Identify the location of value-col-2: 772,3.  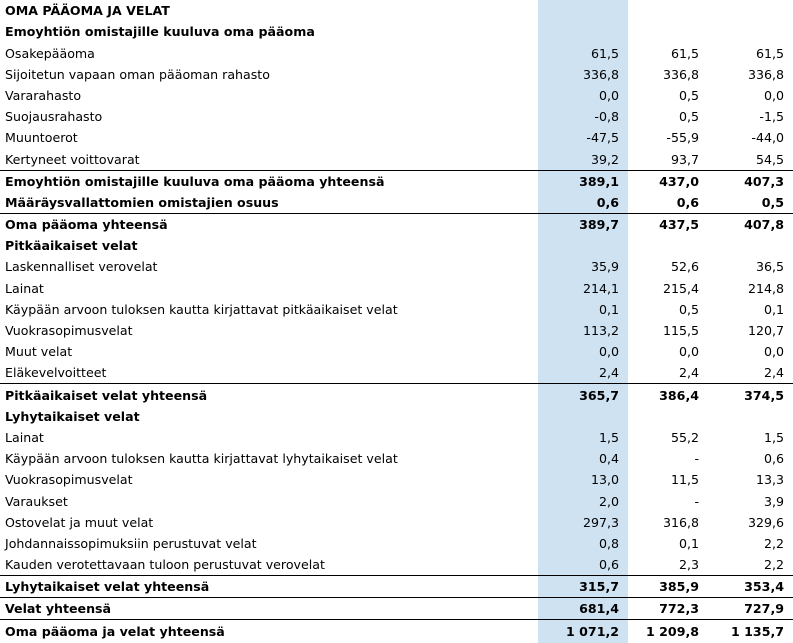
(668, 608).